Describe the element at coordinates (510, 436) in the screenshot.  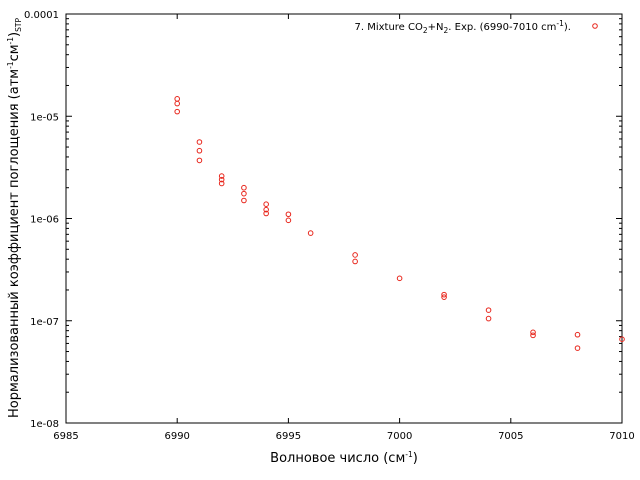
I see `x-tick-label: 7005` at that location.